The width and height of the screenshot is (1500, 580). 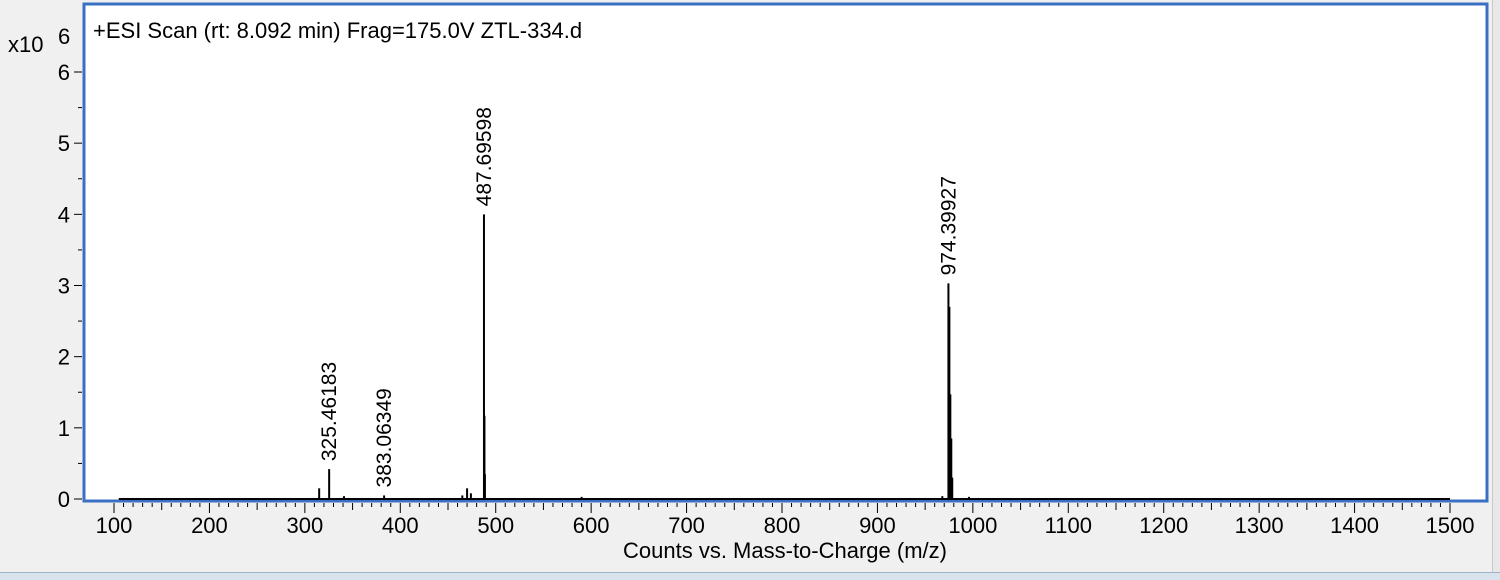 What do you see at coordinates (686, 525) in the screenshot?
I see `x-tick-label-700: 700` at bounding box center [686, 525].